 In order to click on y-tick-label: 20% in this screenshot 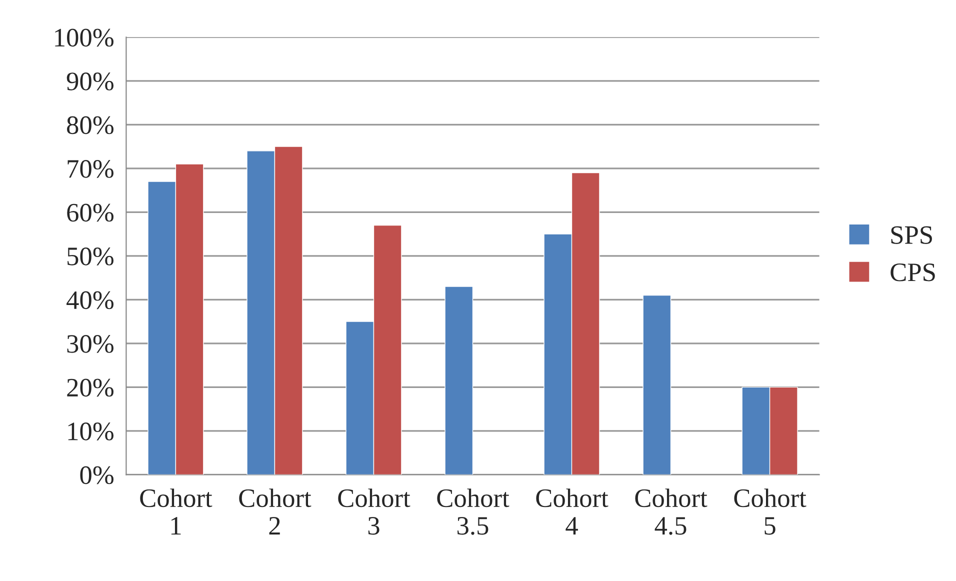, I will do `click(90, 387)`.